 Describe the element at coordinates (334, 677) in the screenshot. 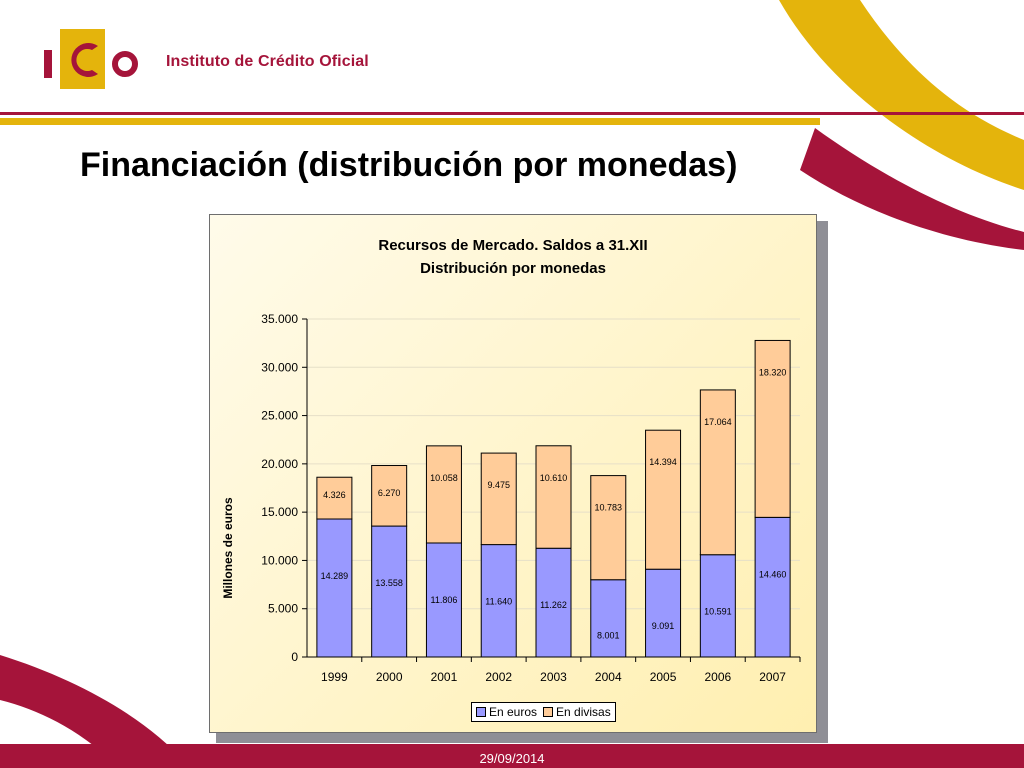

I see `x-tick-label: 1999` at that location.